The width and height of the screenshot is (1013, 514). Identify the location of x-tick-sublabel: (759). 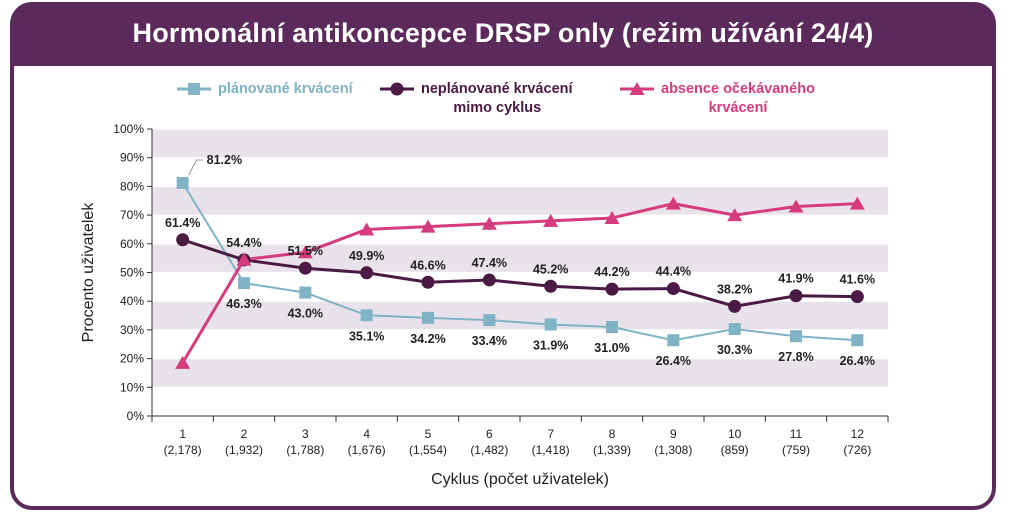
(796, 450).